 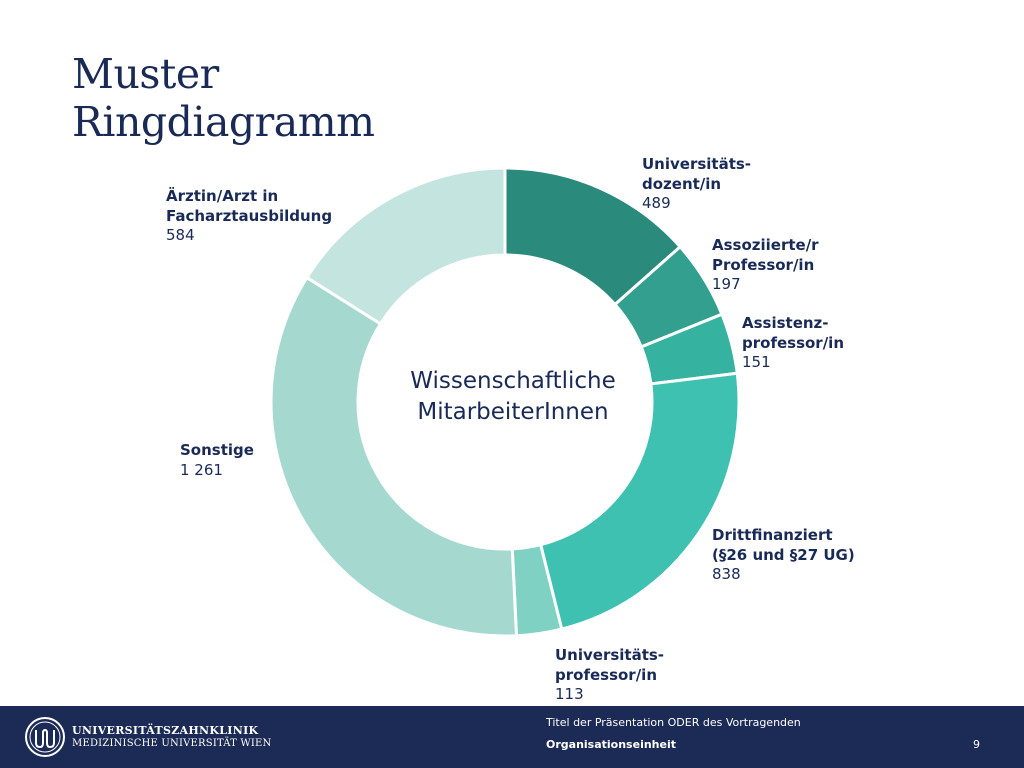 What do you see at coordinates (45, 737) in the screenshot?
I see `university-logo-icon` at bounding box center [45, 737].